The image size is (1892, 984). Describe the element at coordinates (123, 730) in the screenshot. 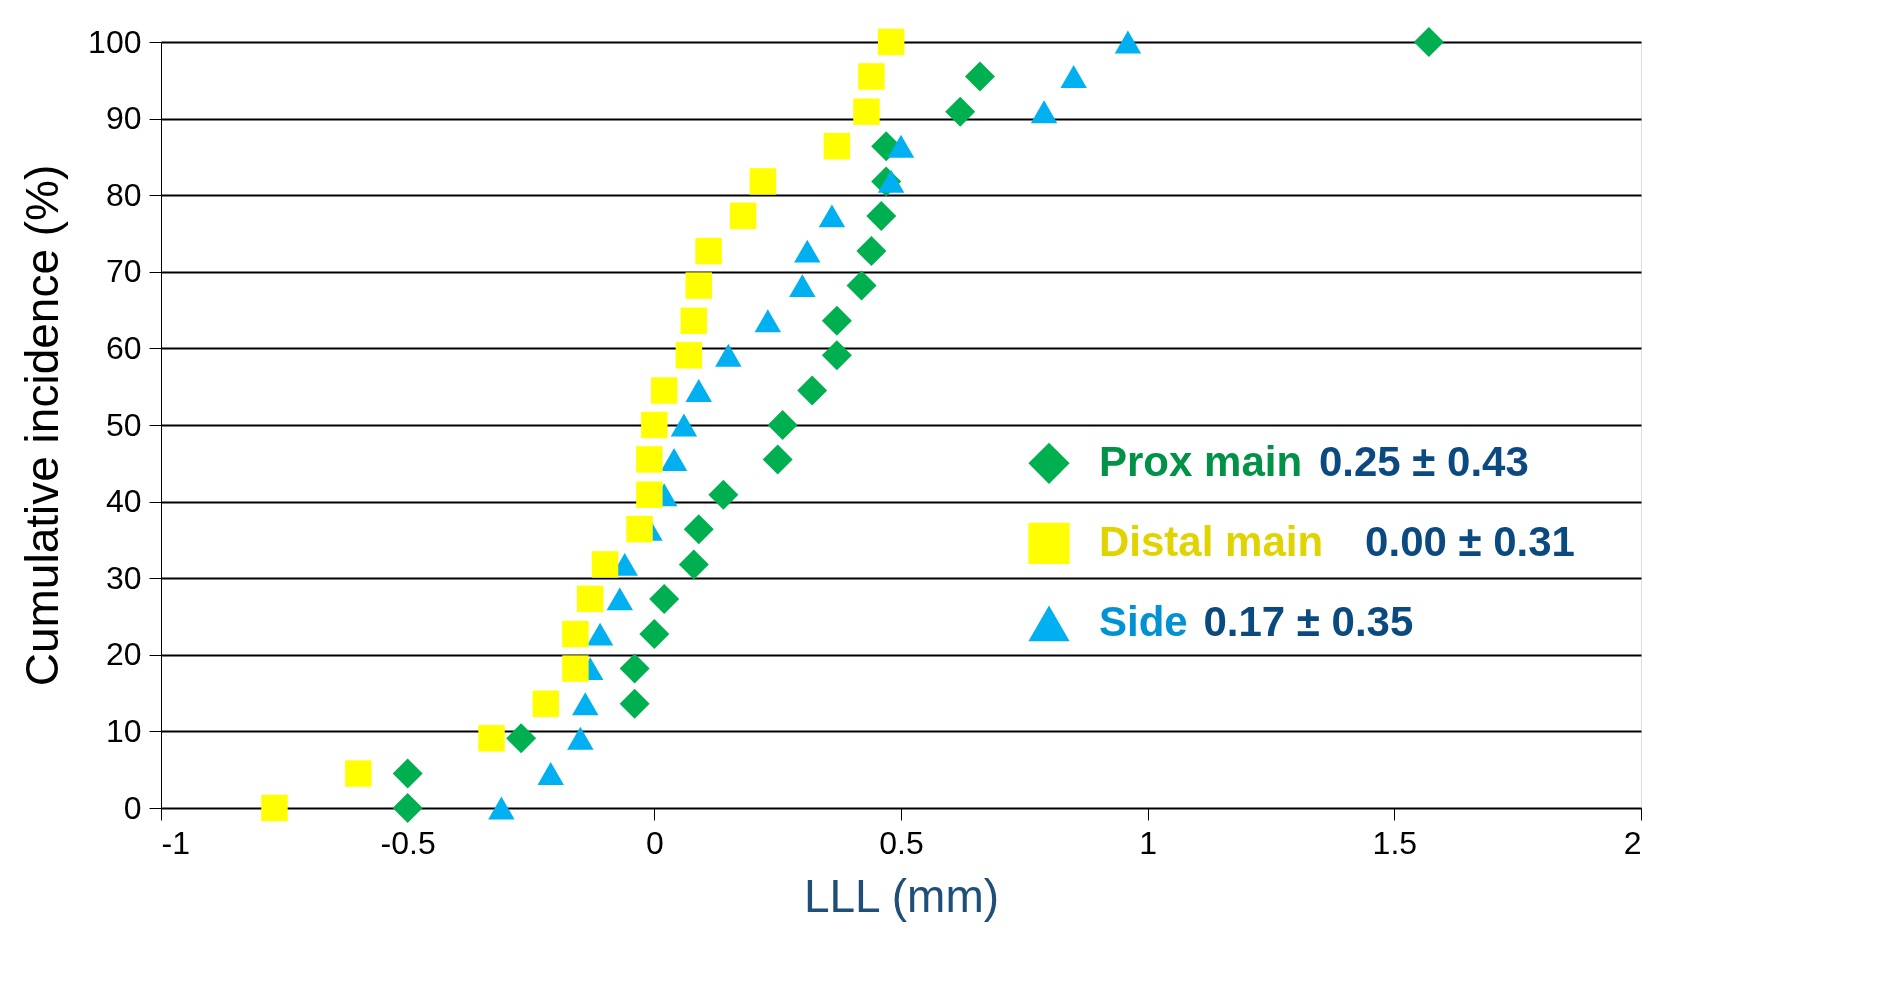

I see `y-tick-label: 10` at that location.